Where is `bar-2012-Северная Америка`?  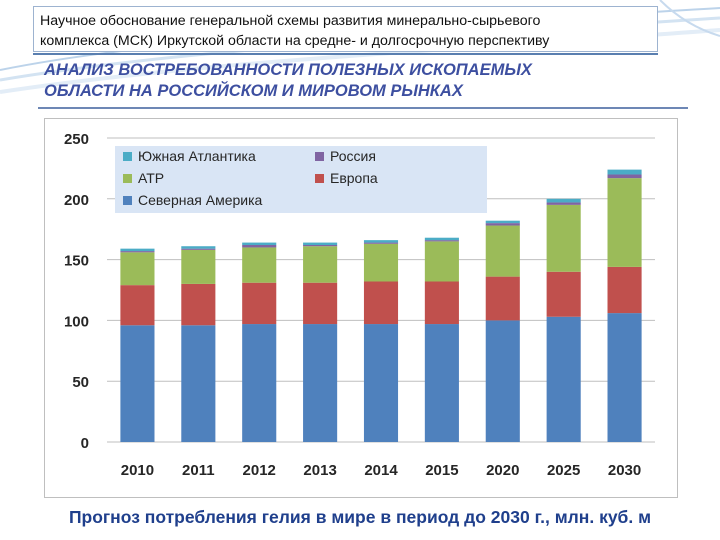 bar-2012-Северная Америка is located at coordinates (259, 383).